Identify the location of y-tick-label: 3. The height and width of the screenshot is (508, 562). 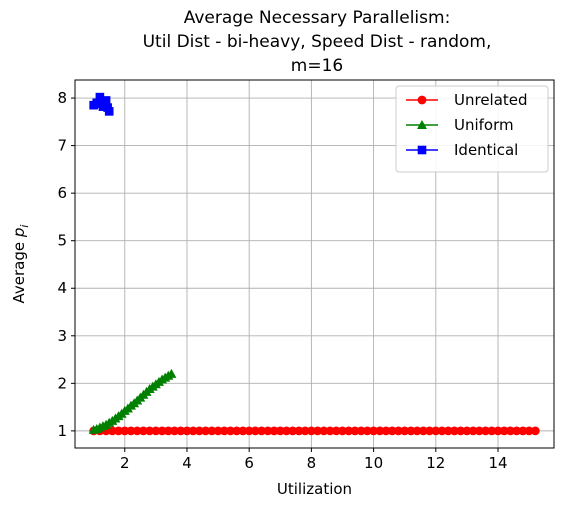
(62, 336).